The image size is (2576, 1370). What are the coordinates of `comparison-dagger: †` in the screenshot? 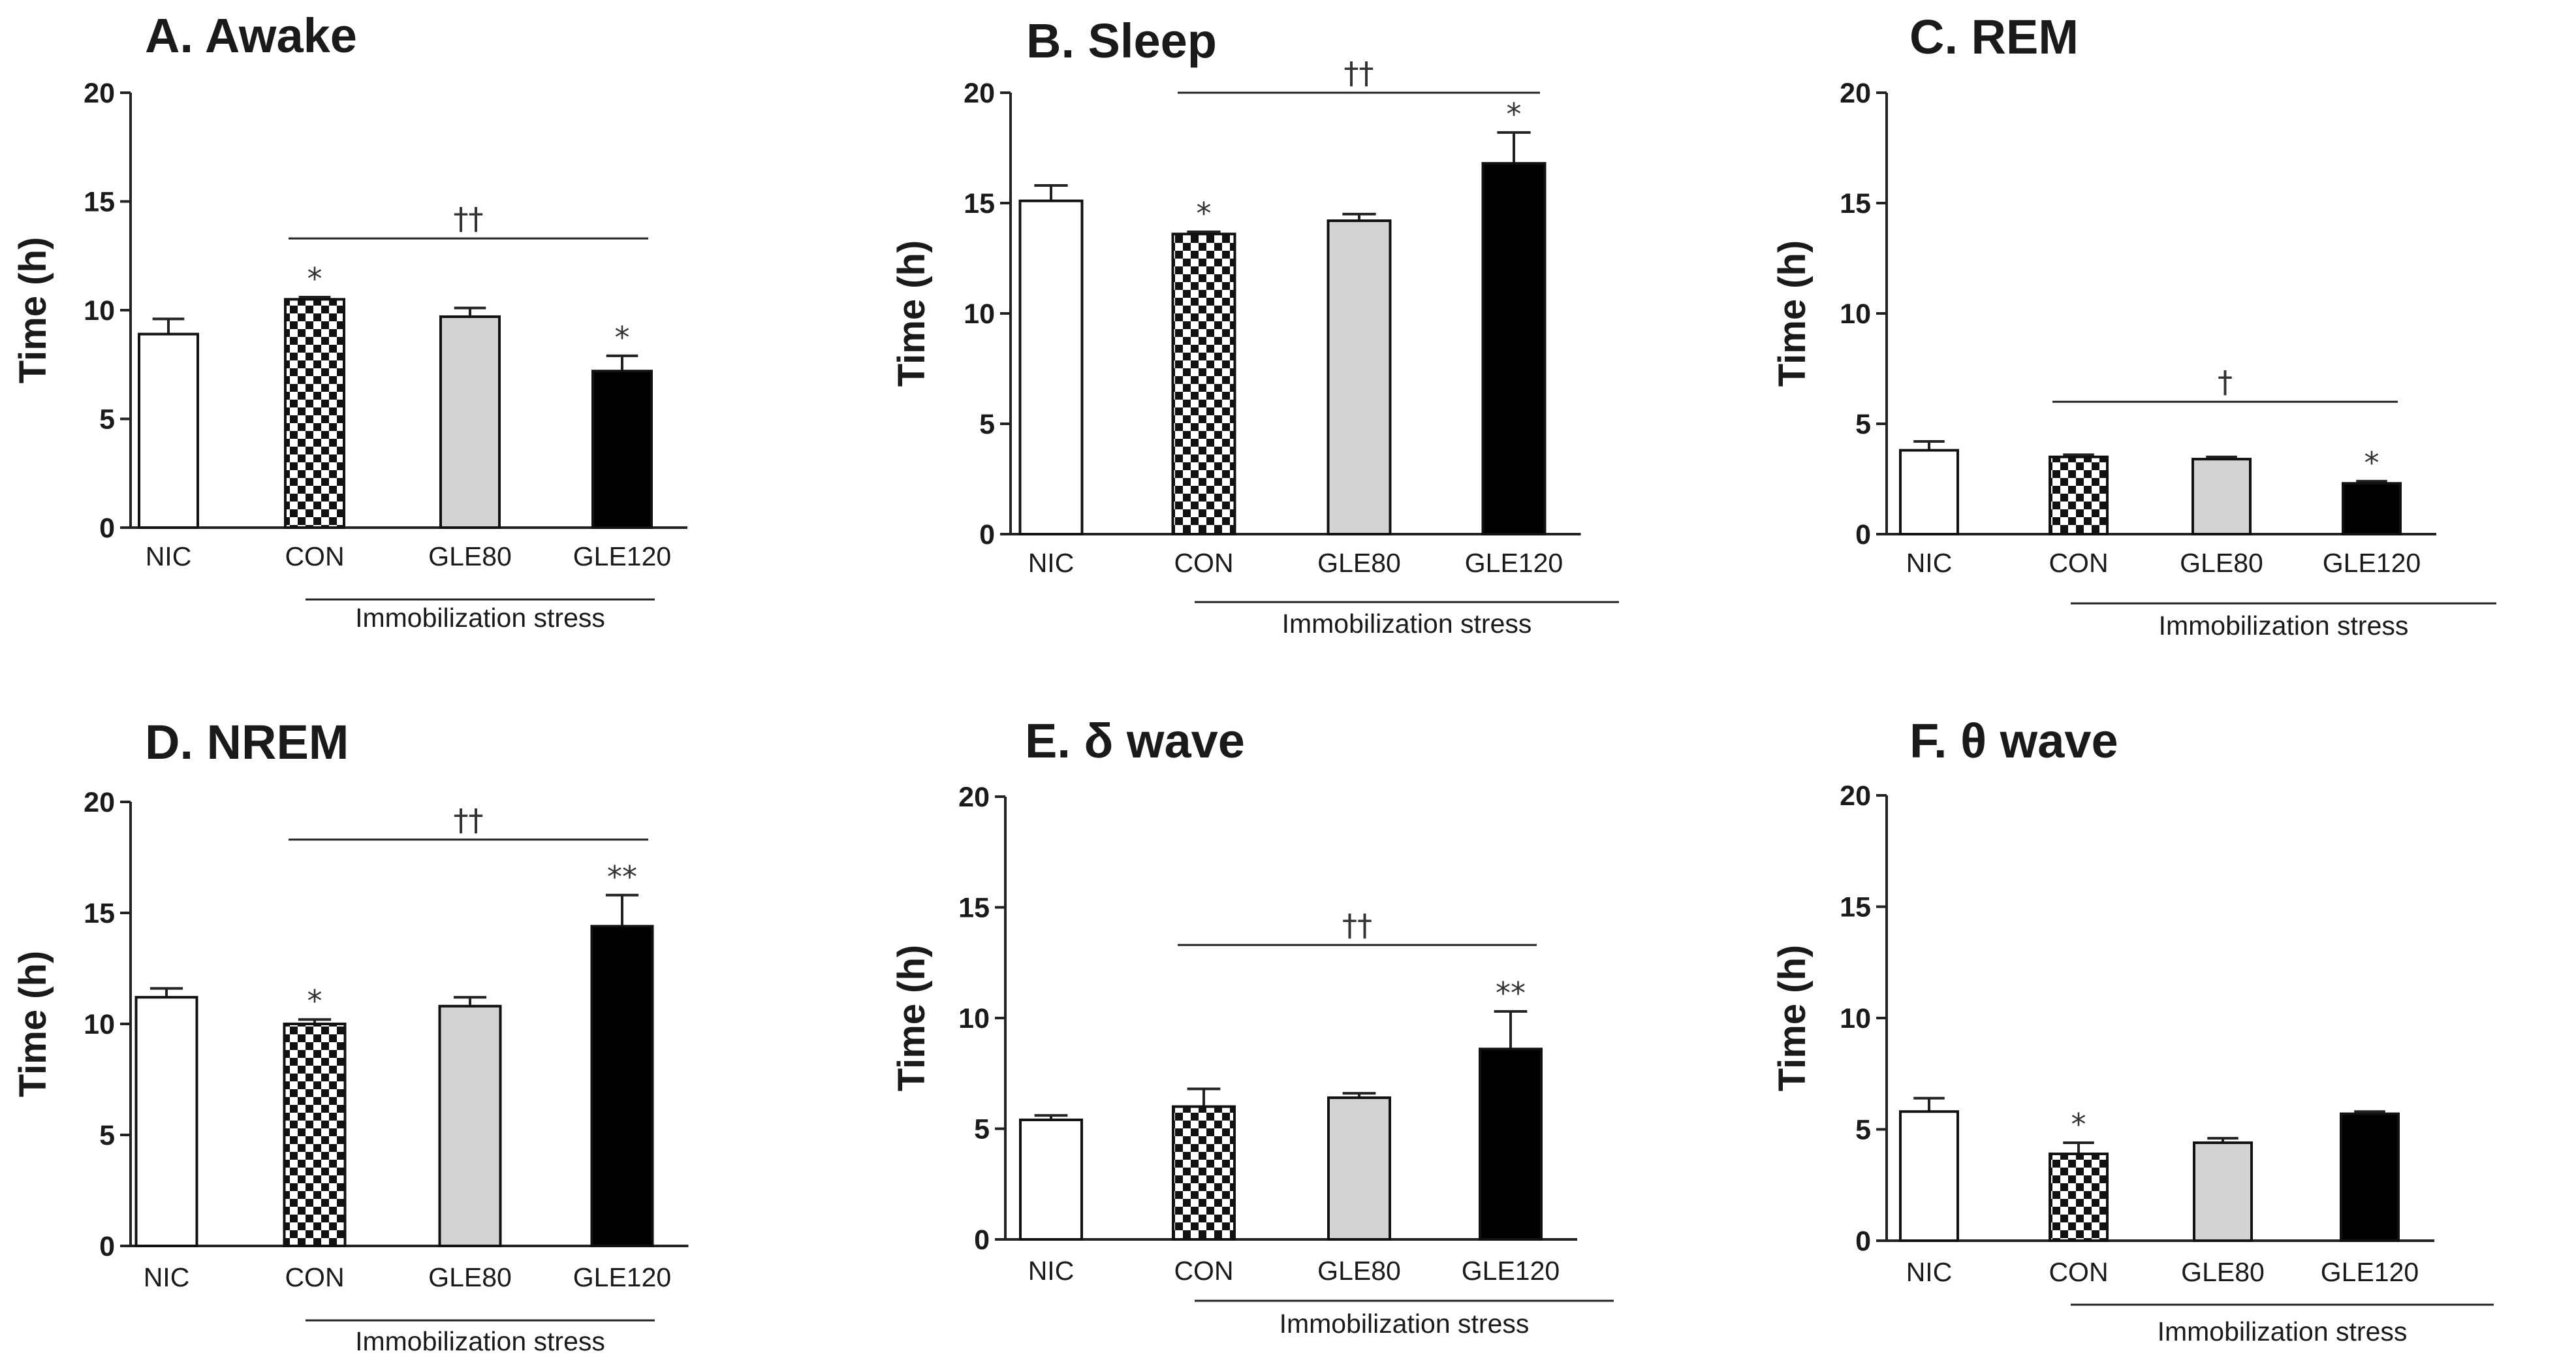 It's located at (2225, 382).